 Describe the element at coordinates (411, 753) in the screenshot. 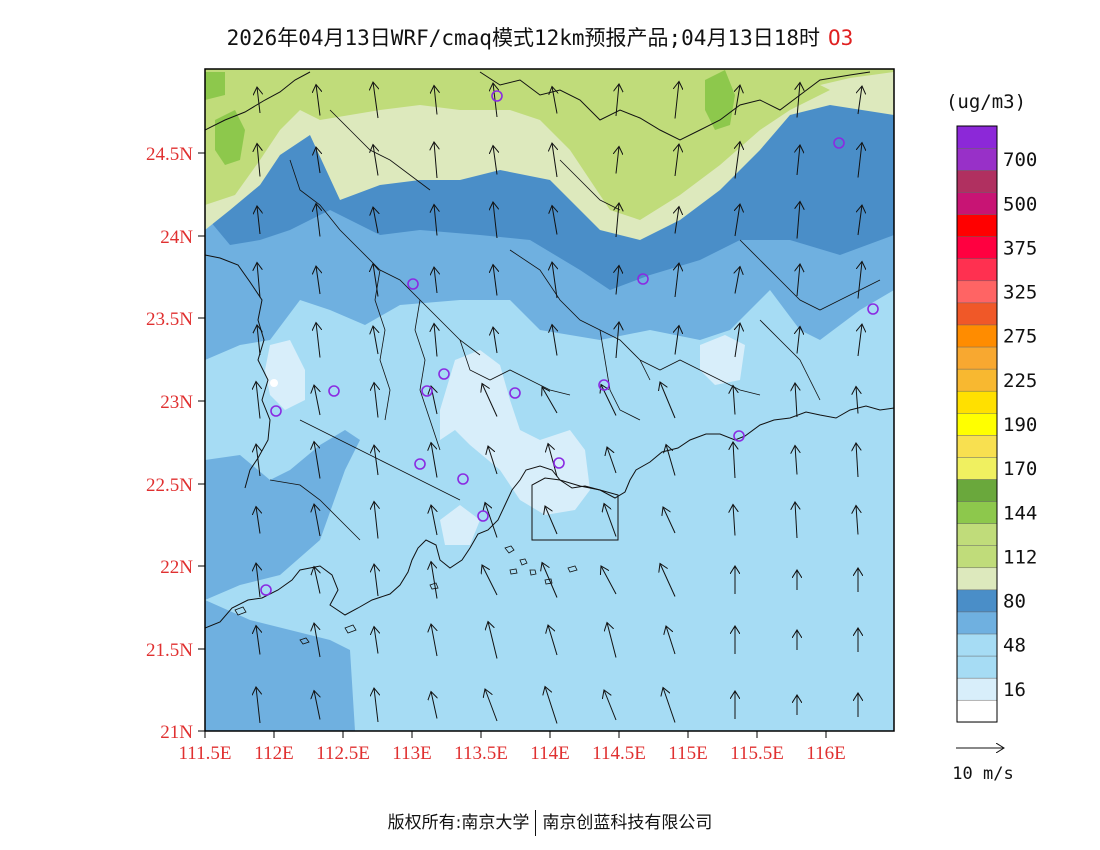

I see `lon-label: 113E` at that location.